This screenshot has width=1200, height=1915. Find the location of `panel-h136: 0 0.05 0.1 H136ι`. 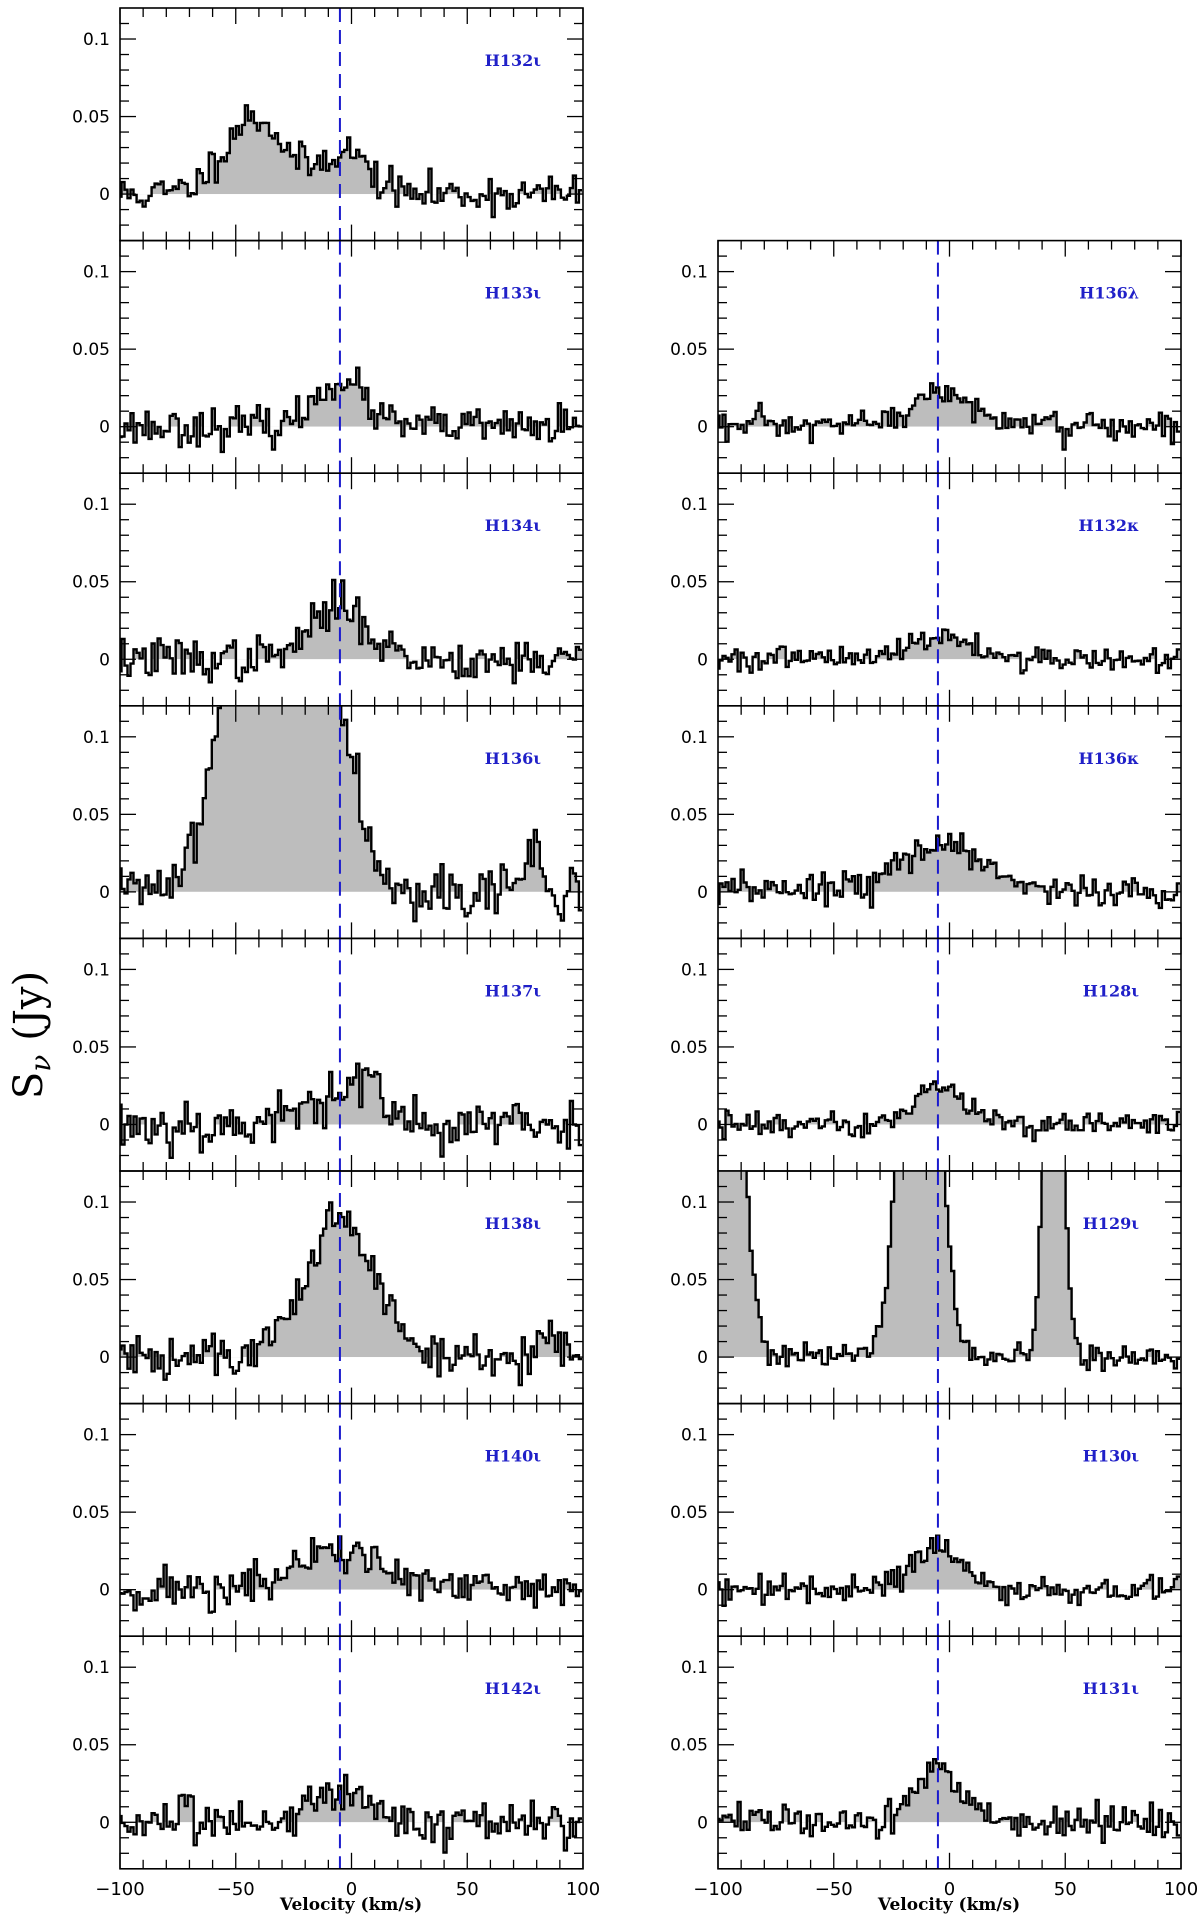

panel-h136: 0 0.05 0.1 H136ι is located at coordinates (328, 822).